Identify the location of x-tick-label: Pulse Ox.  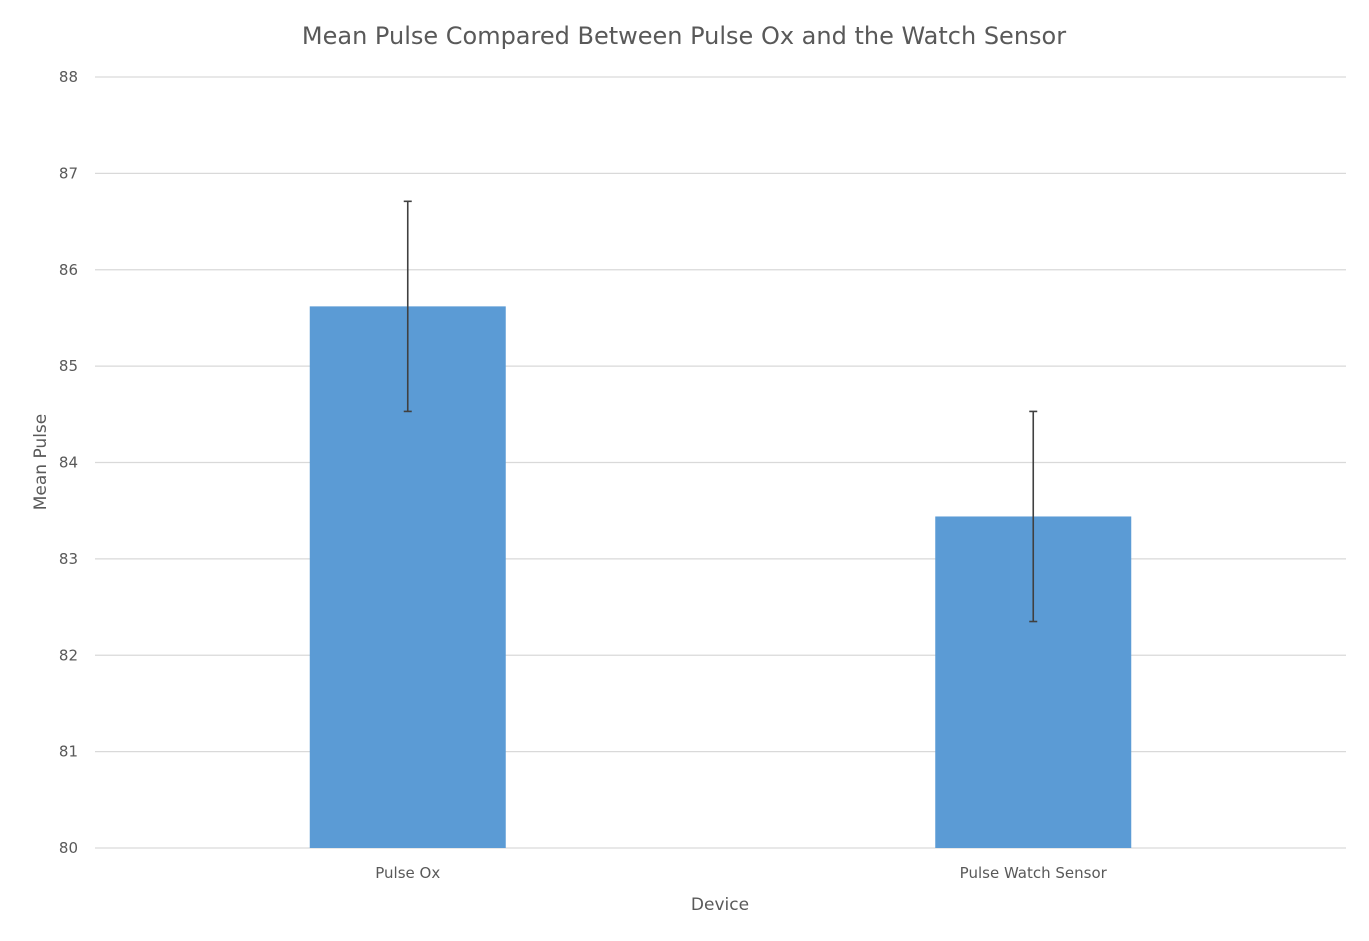
(407, 873).